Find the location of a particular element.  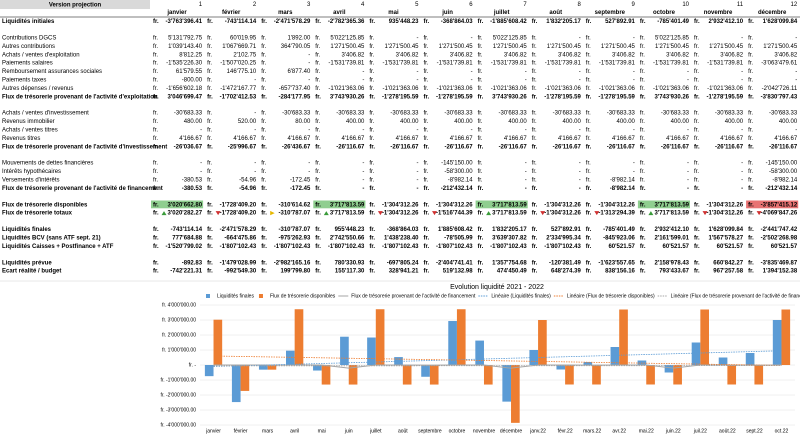

y-tick-label: fr. -1'000'000.00 is located at coordinates (178, 380).